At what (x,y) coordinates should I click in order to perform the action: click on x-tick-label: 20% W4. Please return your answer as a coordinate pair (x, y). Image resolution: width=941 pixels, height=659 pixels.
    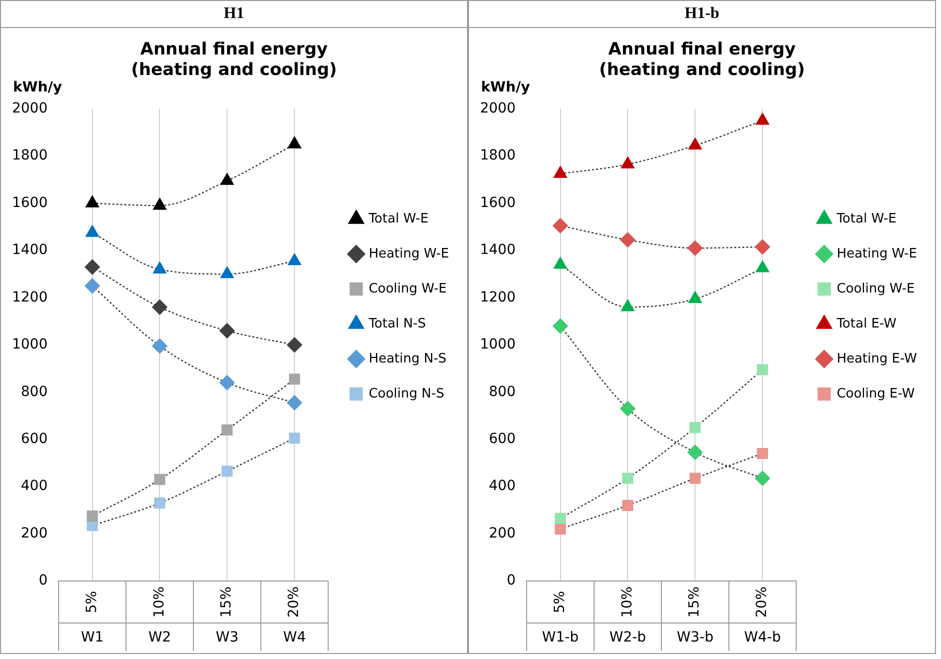
    Looking at the image, I should click on (294, 616).